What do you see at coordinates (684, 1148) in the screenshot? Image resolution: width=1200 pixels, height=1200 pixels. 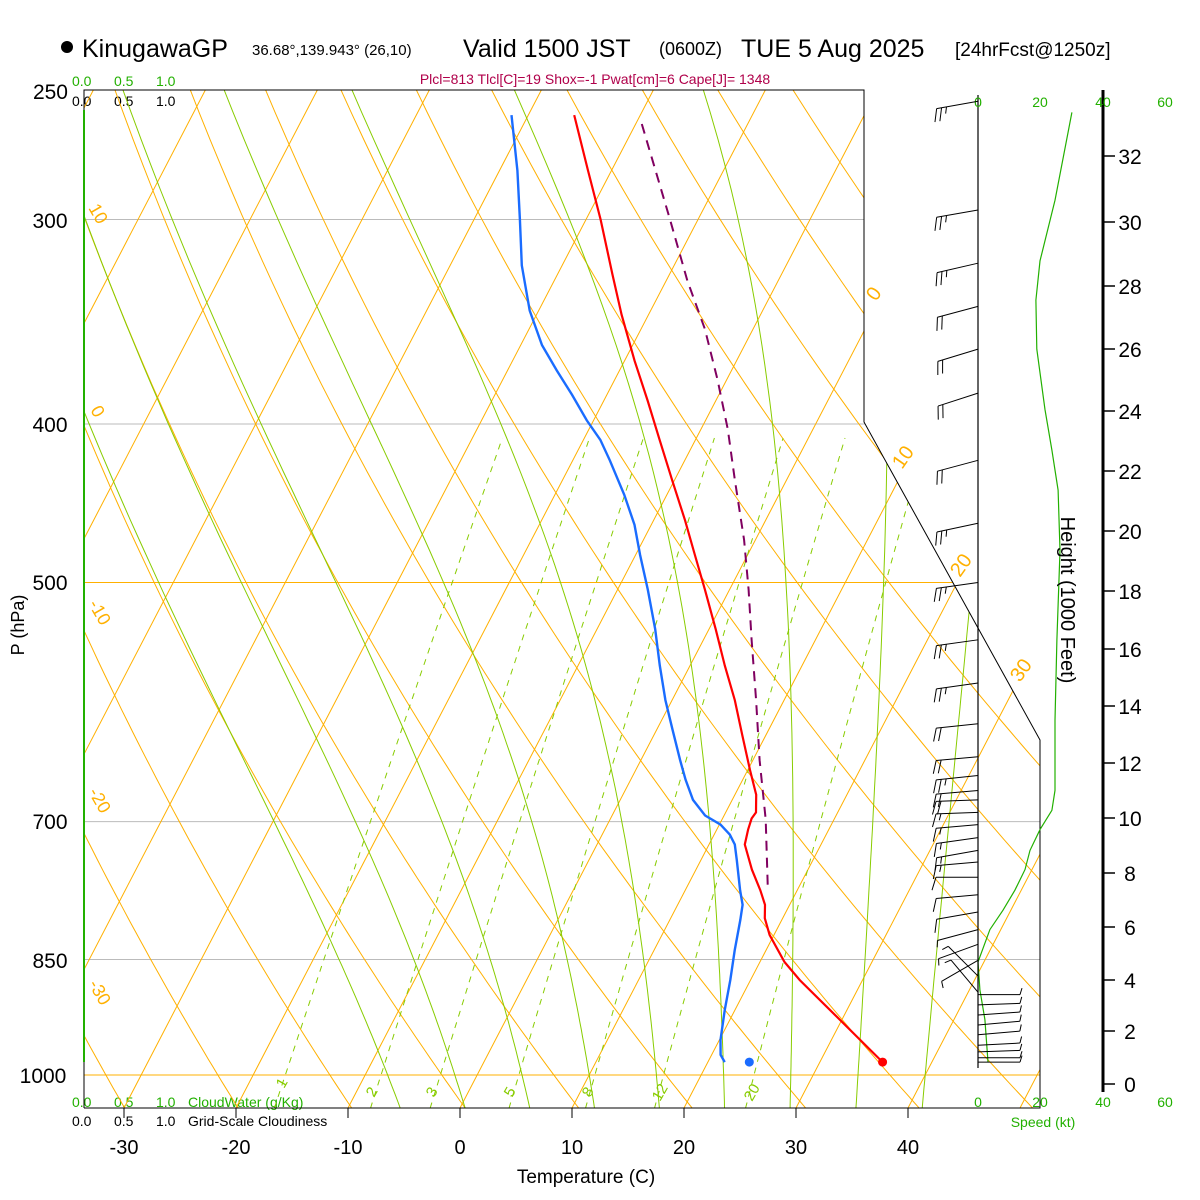 I see `temperature-tick: 20` at bounding box center [684, 1148].